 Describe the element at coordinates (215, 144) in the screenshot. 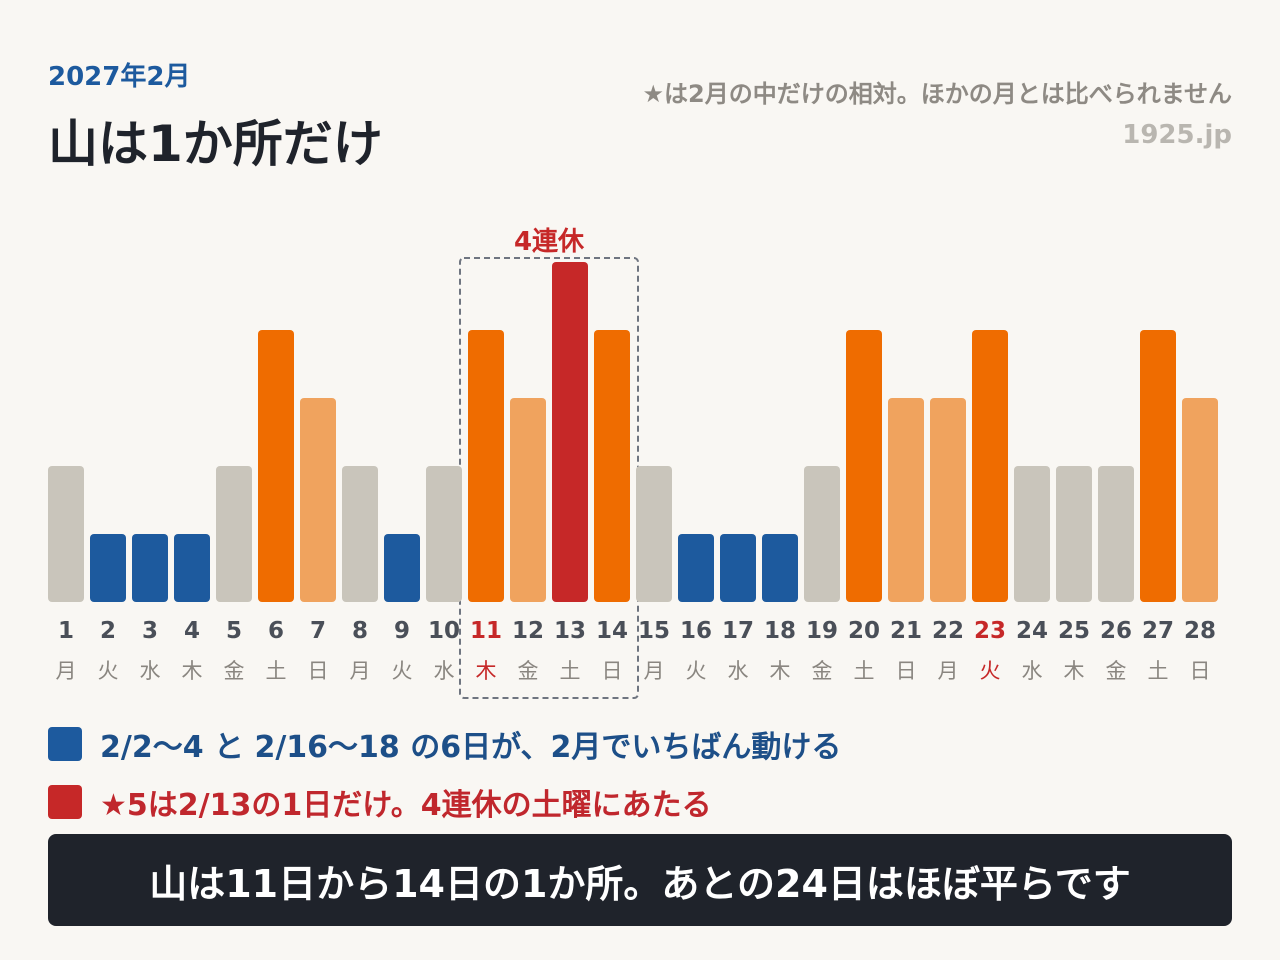

I see `chart-title: 山は1か所だけ` at that location.